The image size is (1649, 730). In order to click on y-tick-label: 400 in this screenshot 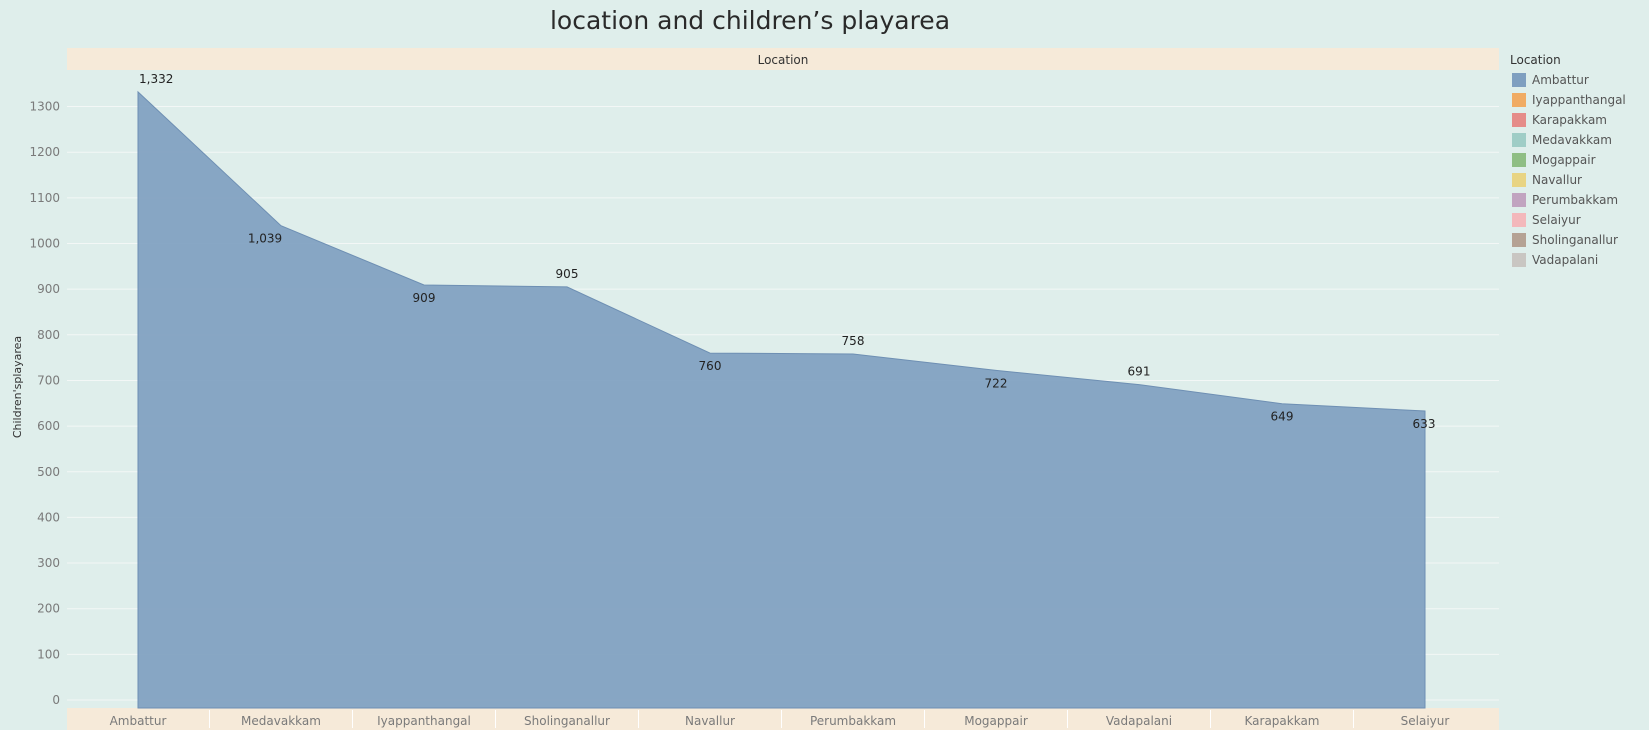, I will do `click(48, 517)`.